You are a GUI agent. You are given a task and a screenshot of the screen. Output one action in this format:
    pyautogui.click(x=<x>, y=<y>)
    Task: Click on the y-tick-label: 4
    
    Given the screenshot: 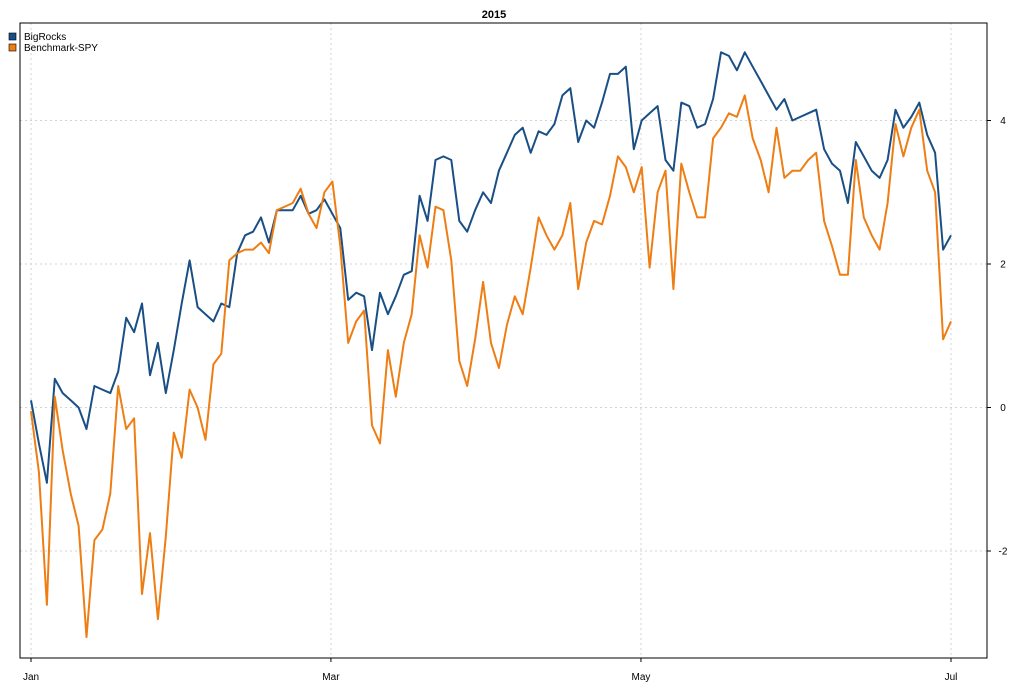 What is the action you would take?
    pyautogui.click(x=1003, y=121)
    